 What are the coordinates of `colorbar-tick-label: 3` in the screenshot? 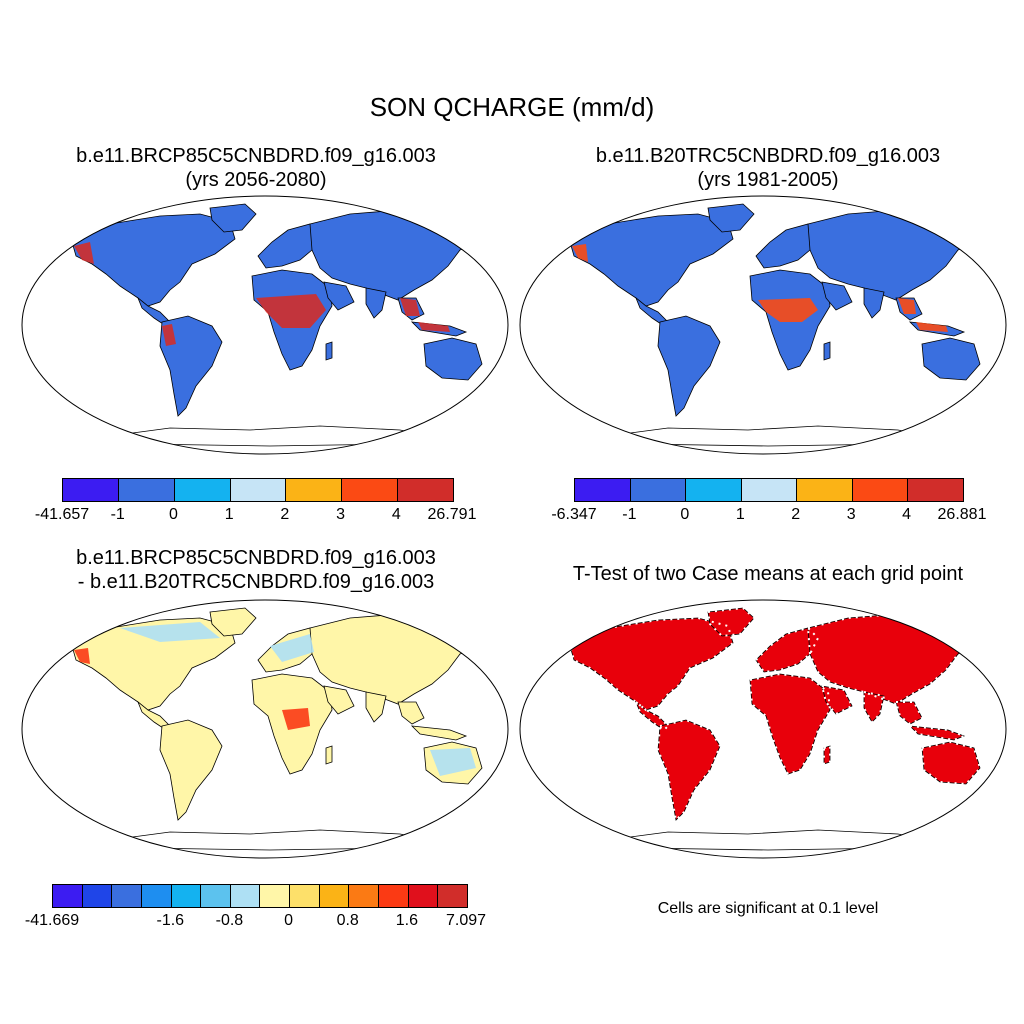 It's located at (851, 514).